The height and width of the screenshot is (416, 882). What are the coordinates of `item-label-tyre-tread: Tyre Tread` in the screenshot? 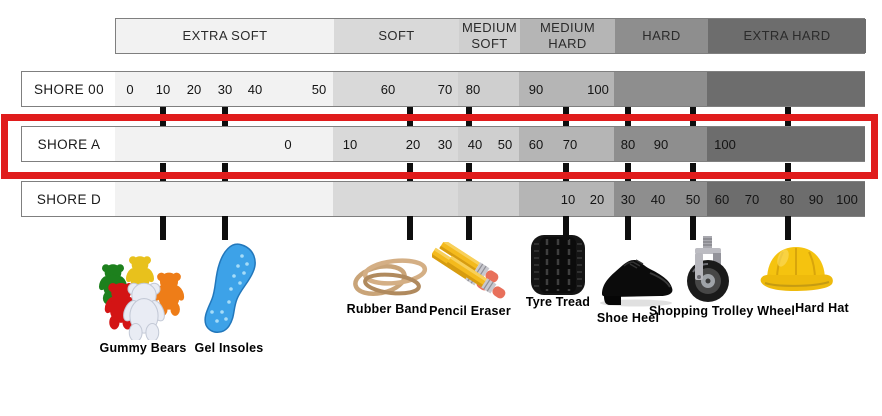 It's located at (558, 302).